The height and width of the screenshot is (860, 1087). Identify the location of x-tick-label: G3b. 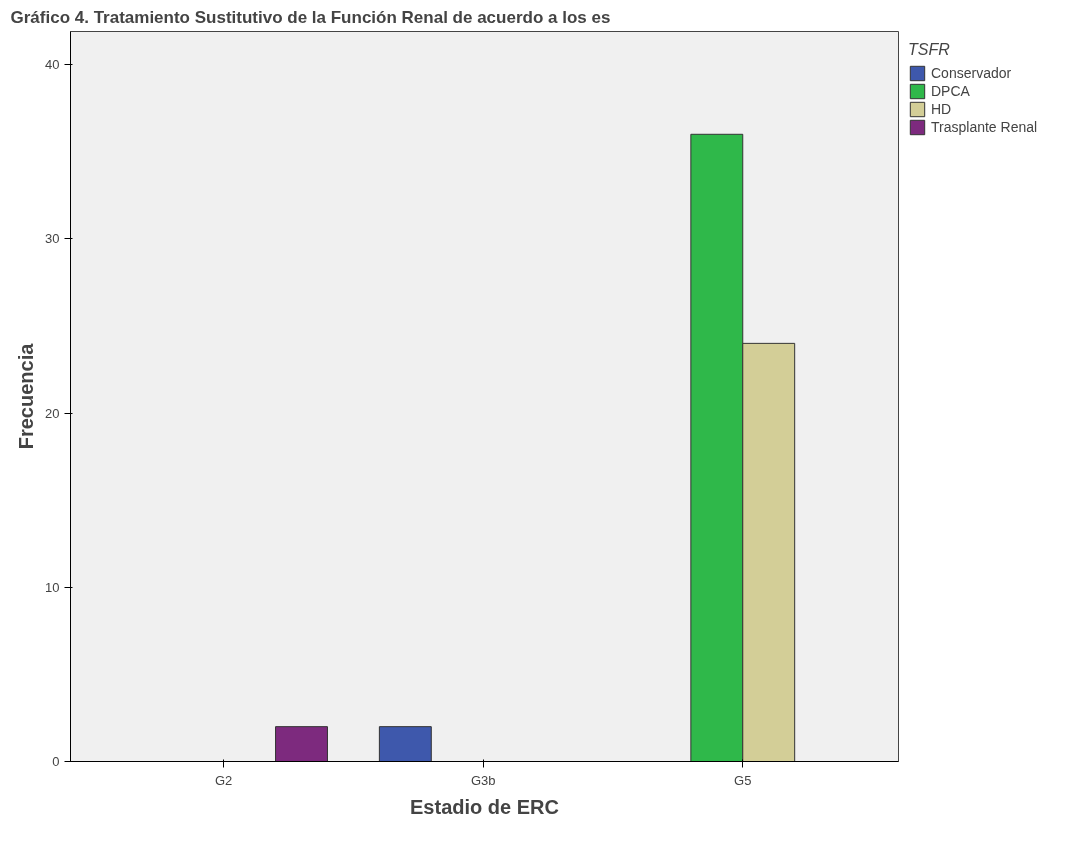
(483, 780).